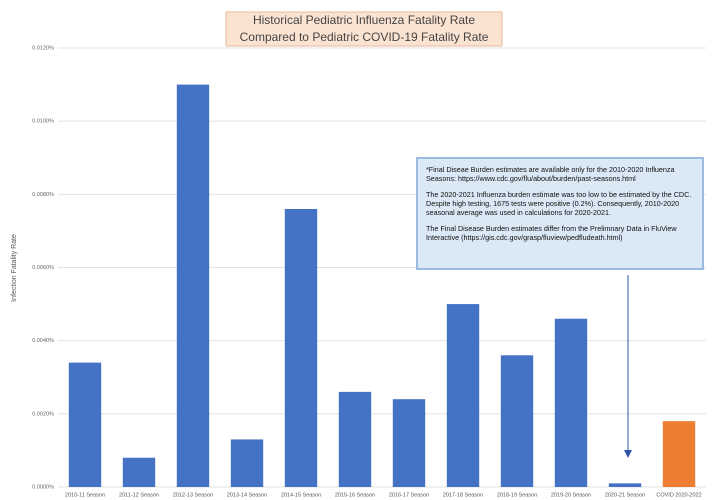  I want to click on y-tick-label: 0.0100%, so click(43, 122).